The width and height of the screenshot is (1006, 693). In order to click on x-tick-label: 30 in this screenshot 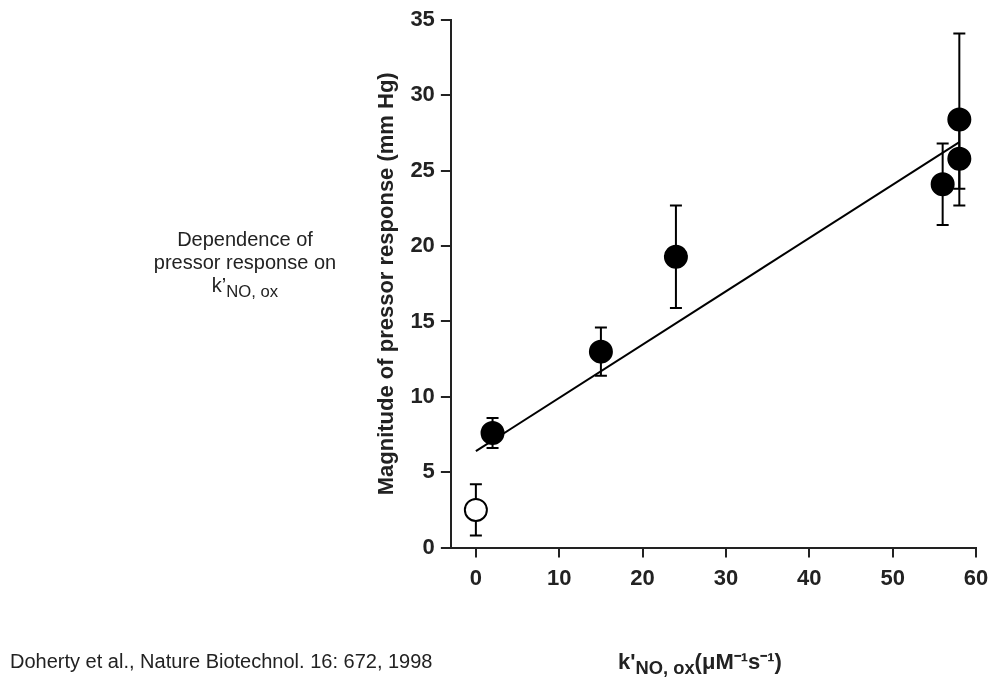, I will do `click(726, 577)`.